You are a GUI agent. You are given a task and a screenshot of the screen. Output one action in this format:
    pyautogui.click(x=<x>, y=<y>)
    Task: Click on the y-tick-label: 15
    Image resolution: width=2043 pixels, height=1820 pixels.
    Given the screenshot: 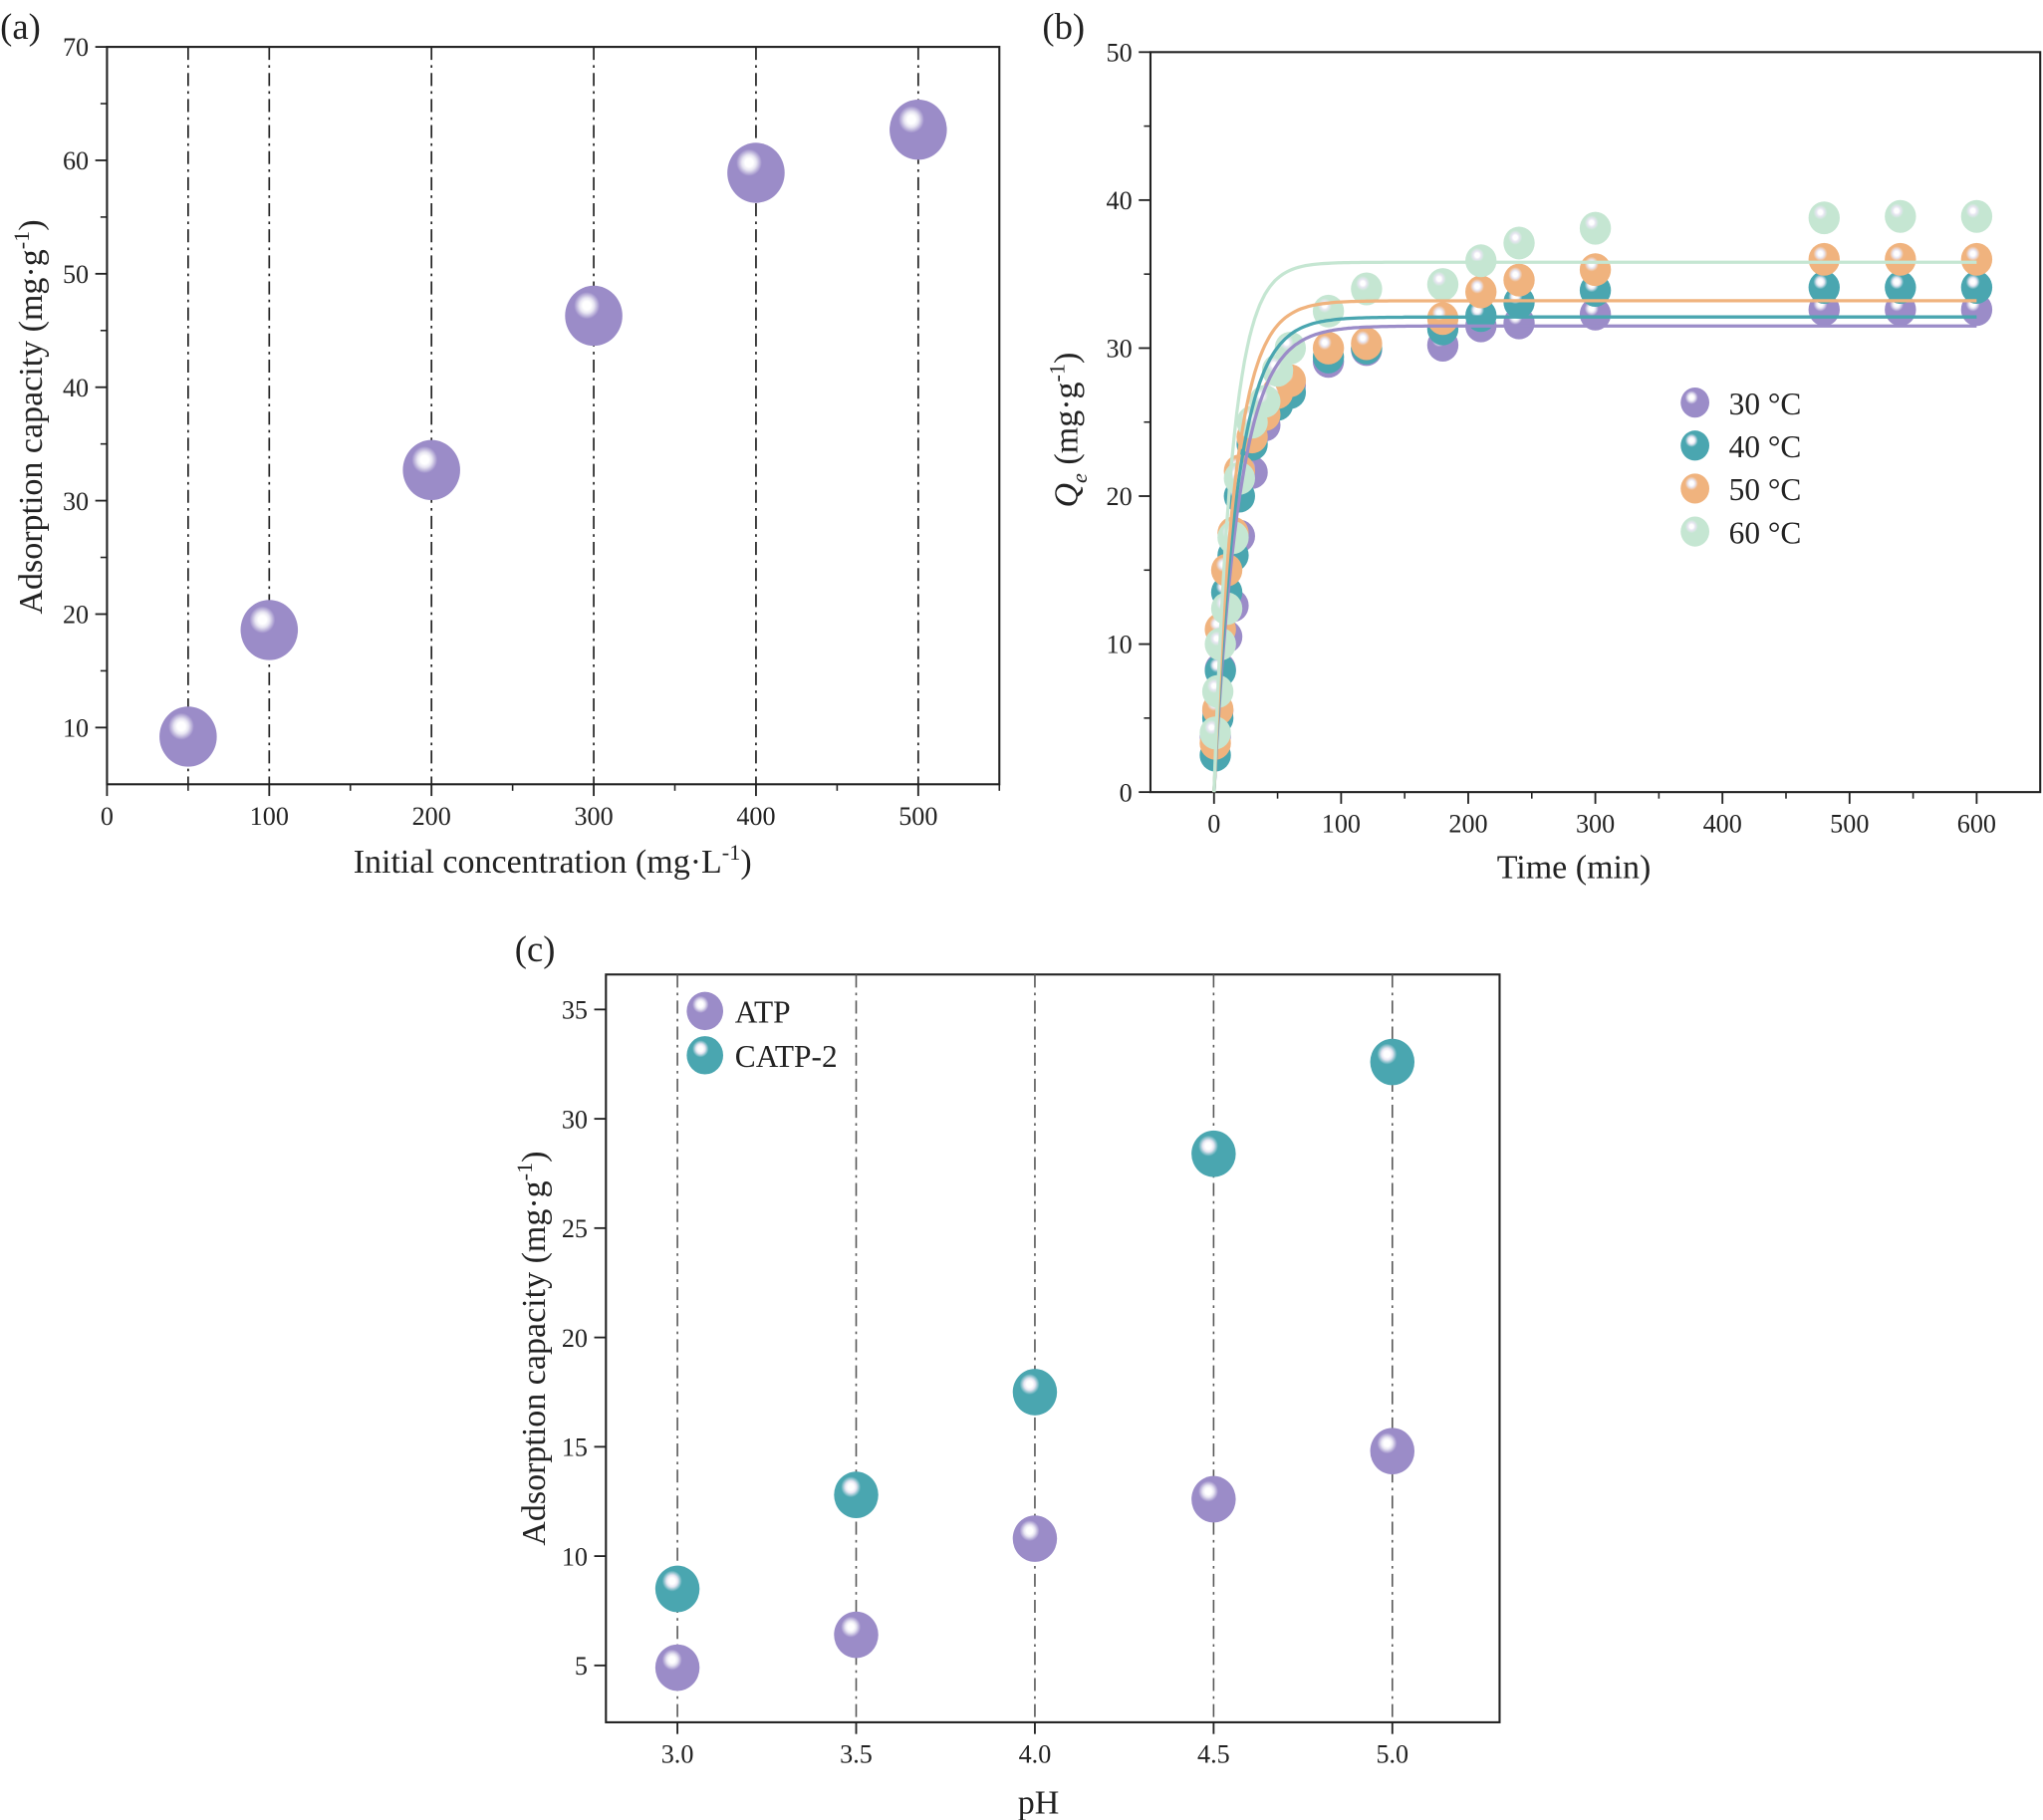 What is the action you would take?
    pyautogui.click(x=575, y=1447)
    